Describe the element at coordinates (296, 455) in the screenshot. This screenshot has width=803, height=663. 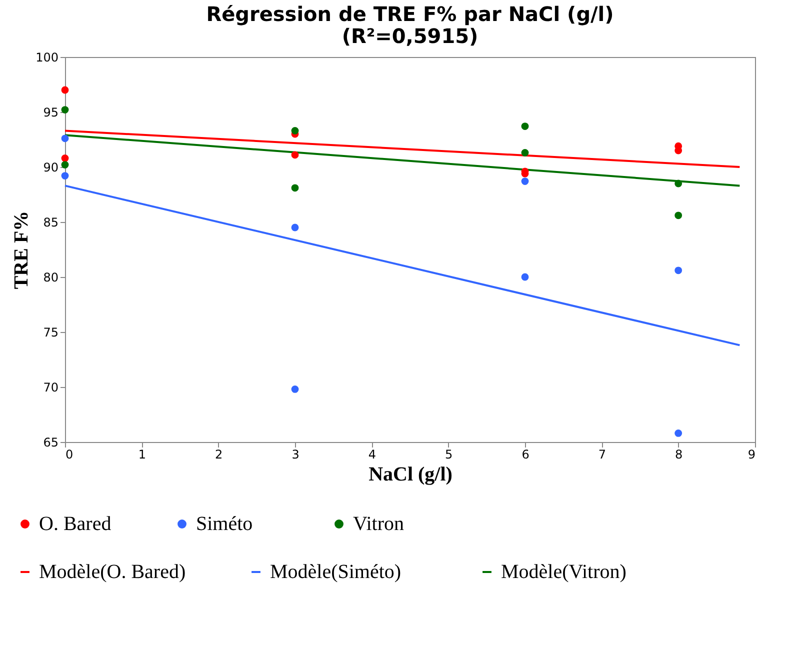
I see `x-tick-label: 3` at that location.